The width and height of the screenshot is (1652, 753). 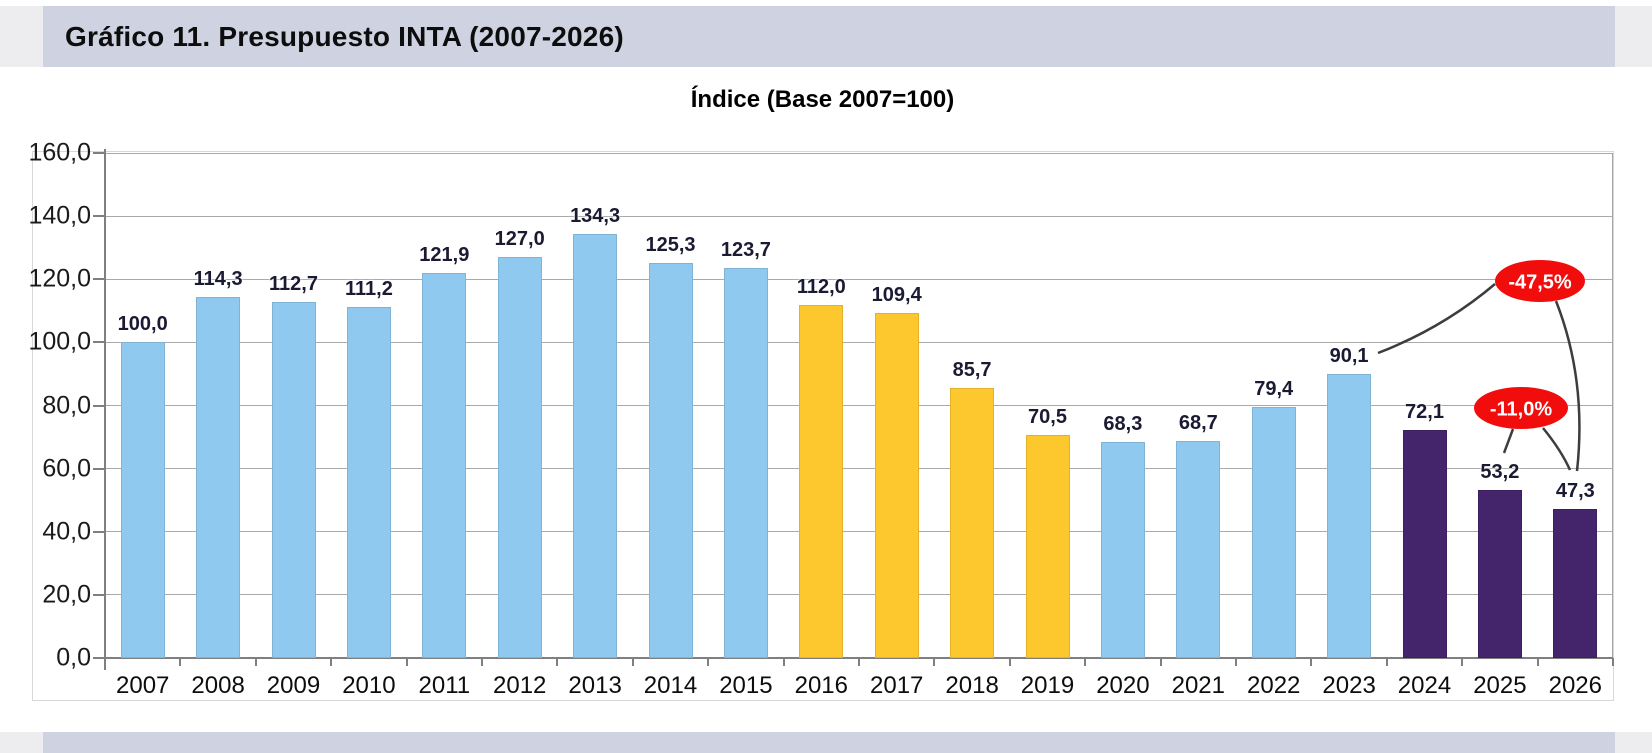 I want to click on x-axis-label: 2013, so click(x=595, y=685).